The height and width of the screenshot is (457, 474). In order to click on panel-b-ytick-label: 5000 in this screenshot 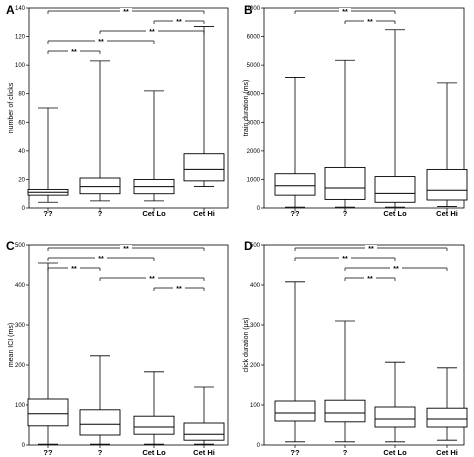, I will do `click(254, 66)`.